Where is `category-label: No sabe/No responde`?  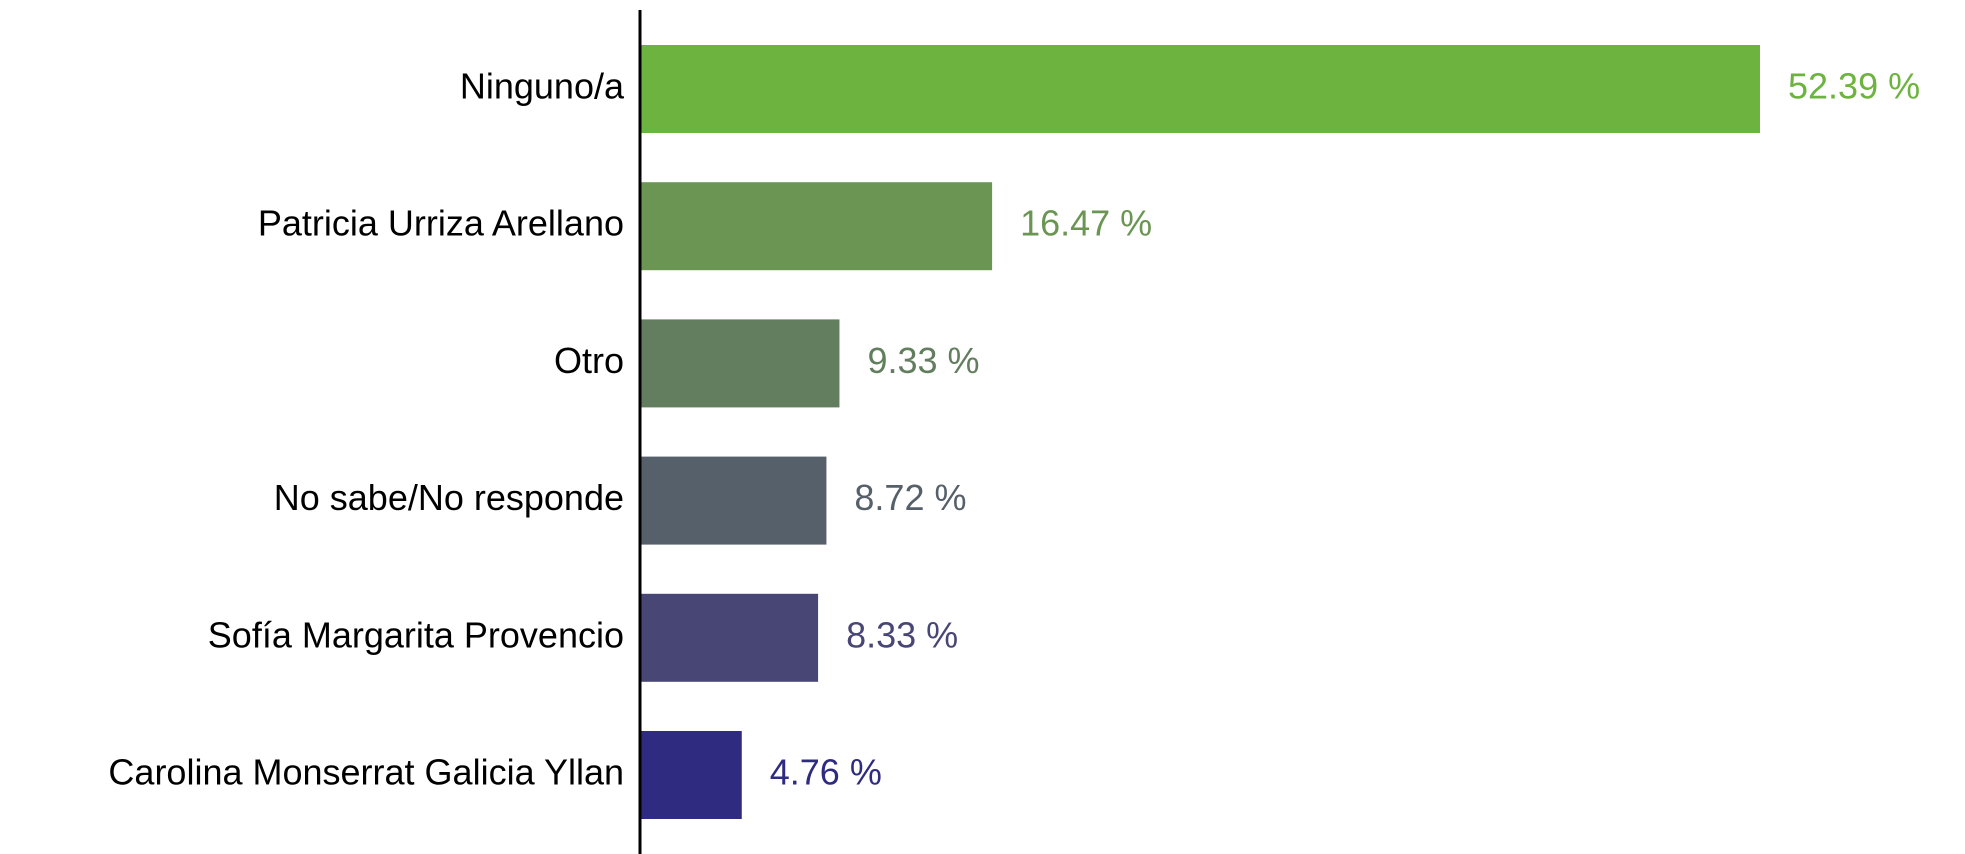 category-label: No sabe/No responde is located at coordinates (449, 497).